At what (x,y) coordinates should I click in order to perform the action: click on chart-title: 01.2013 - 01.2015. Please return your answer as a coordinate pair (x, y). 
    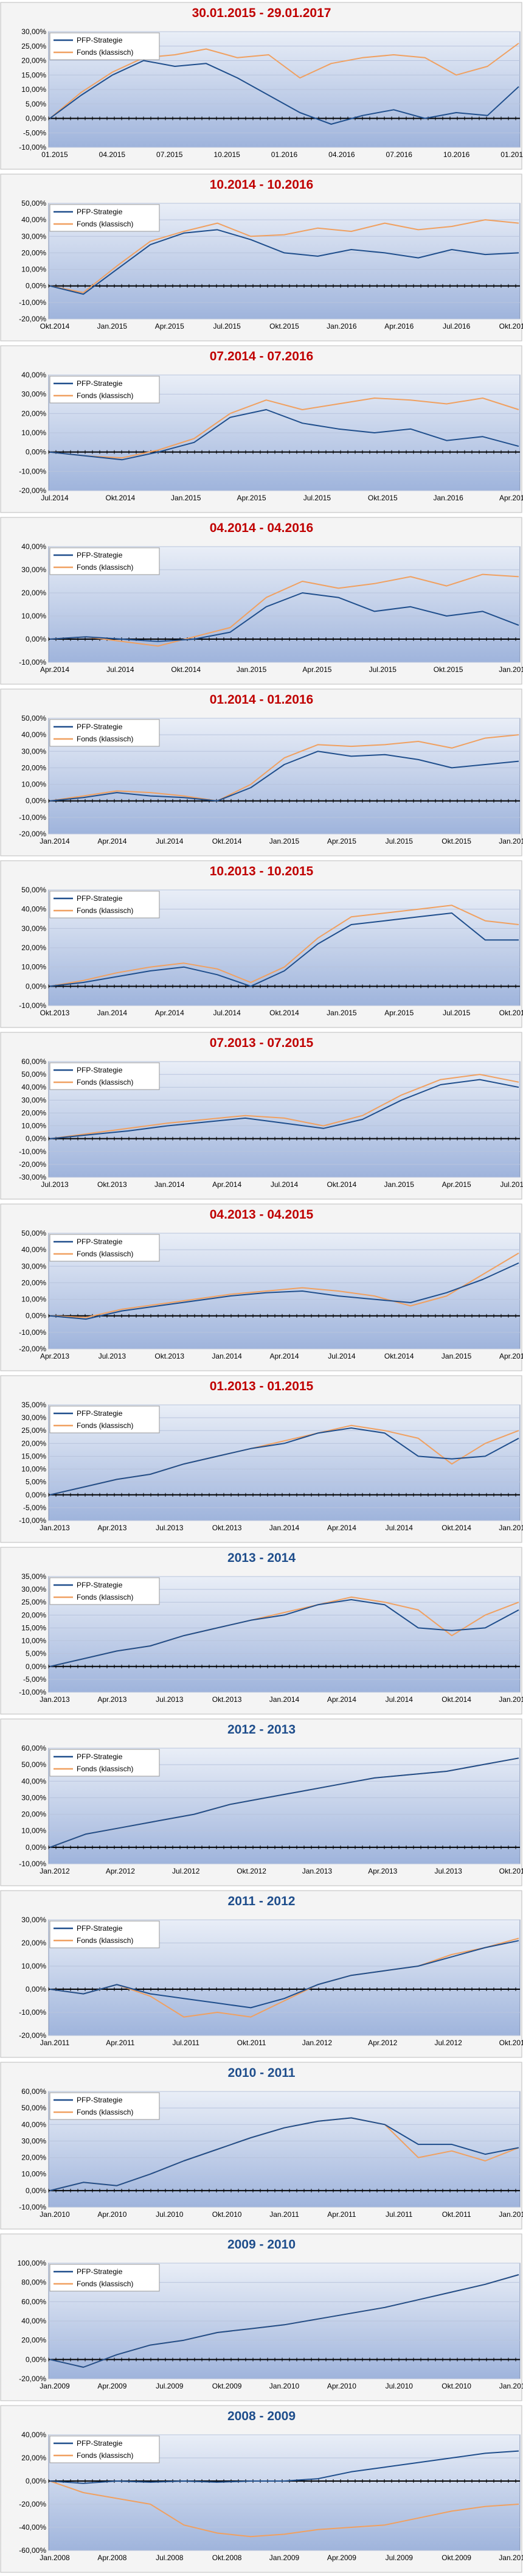
    Looking at the image, I should click on (262, 1386).